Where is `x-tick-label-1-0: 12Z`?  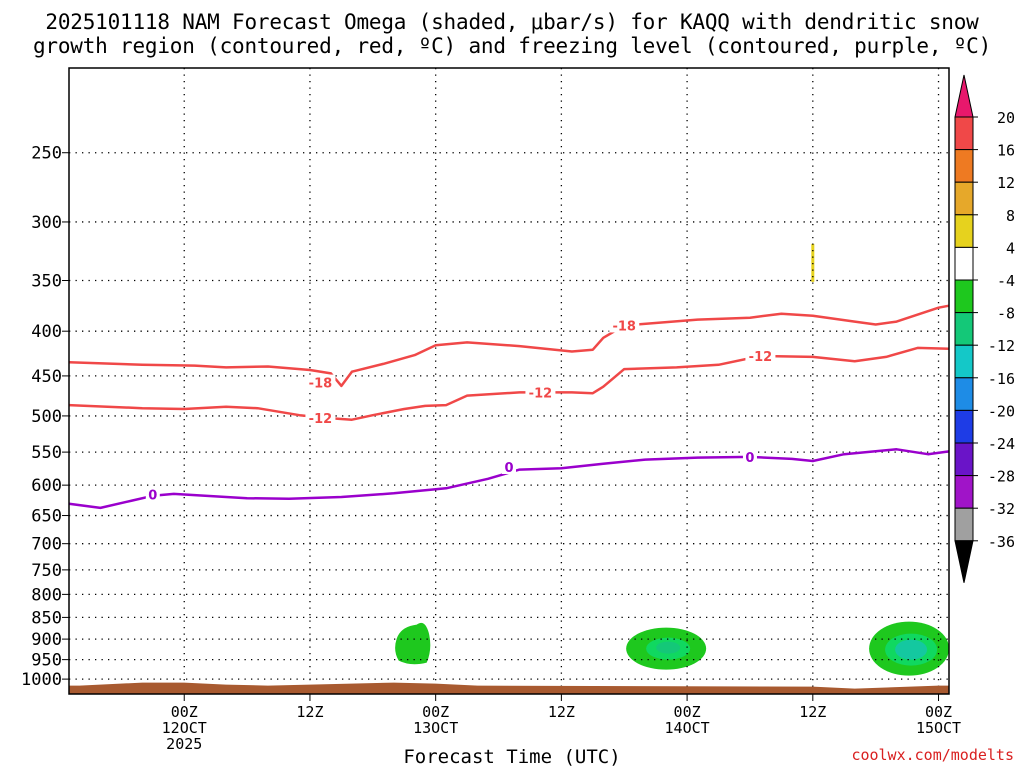 x-tick-label-1-0: 12Z is located at coordinates (309, 712).